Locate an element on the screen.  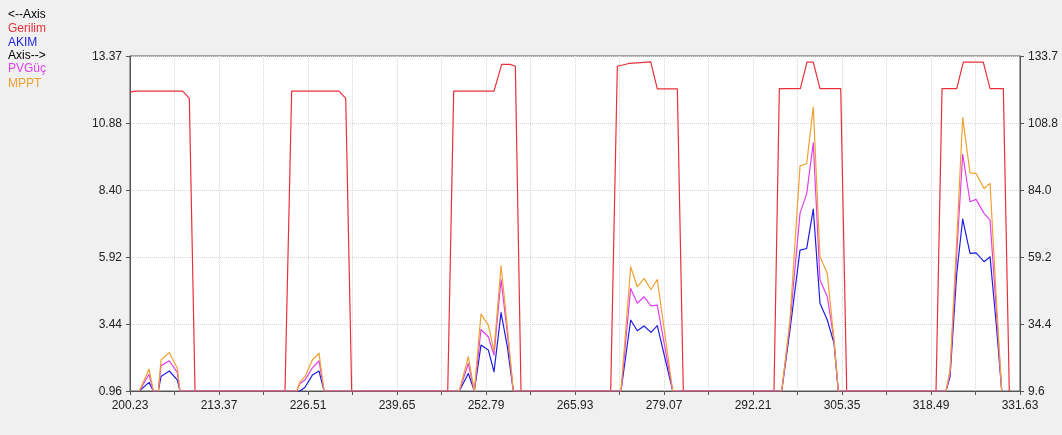
x-tick-label: 239.65 is located at coordinates (397, 405).